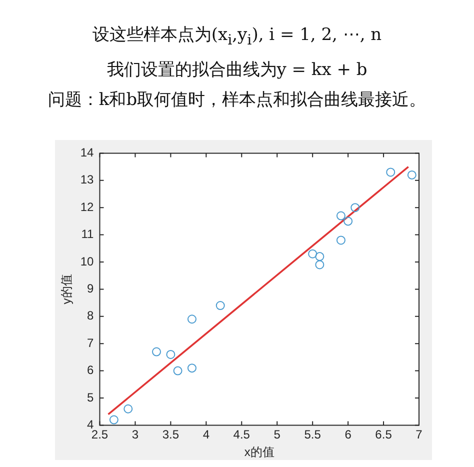  I want to click on y-tick-label: 12, so click(87, 207).